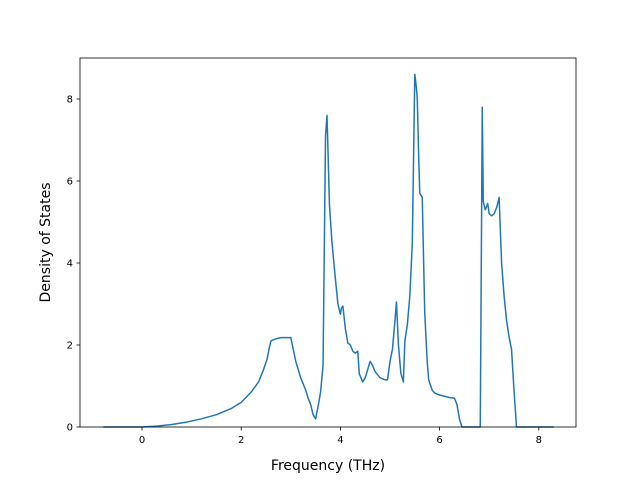 The height and width of the screenshot is (480, 640). Describe the element at coordinates (142, 440) in the screenshot. I see `x-tick-label: 0` at that location.